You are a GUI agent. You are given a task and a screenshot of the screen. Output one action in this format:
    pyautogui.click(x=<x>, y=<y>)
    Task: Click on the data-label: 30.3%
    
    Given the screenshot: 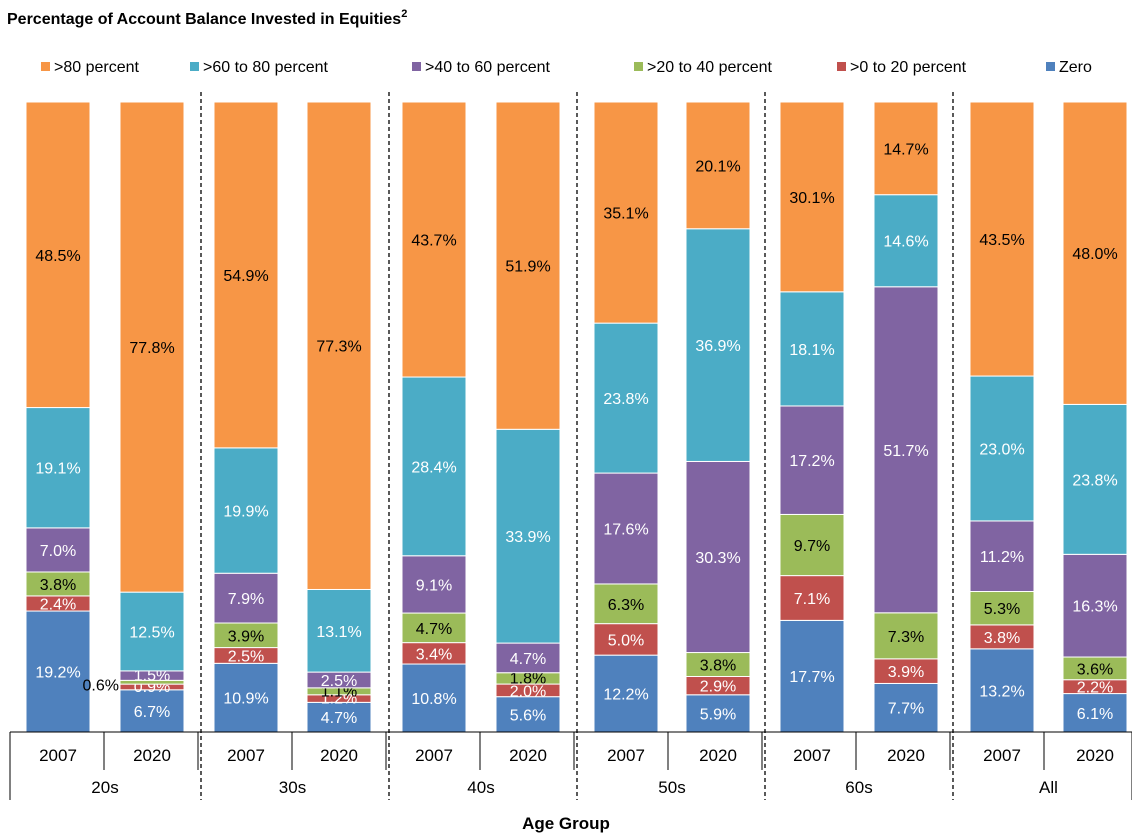 What is the action you would take?
    pyautogui.click(x=717, y=558)
    